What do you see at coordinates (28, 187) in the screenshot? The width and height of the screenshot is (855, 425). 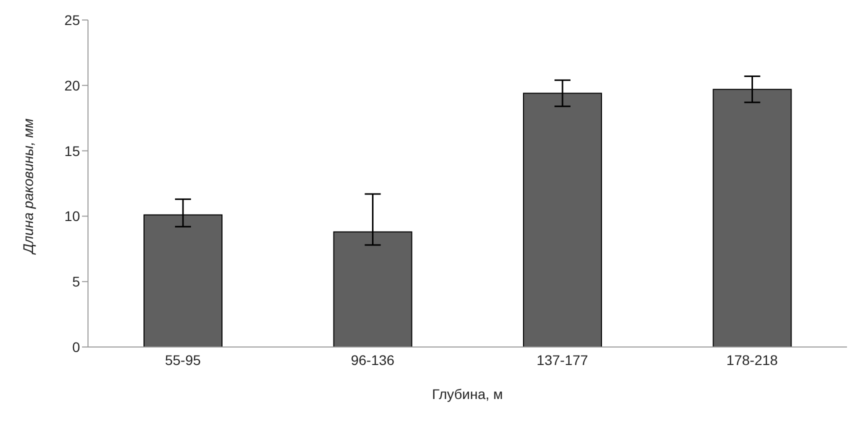 I see `y-axis-title: Длина раковины, мм` at bounding box center [28, 187].